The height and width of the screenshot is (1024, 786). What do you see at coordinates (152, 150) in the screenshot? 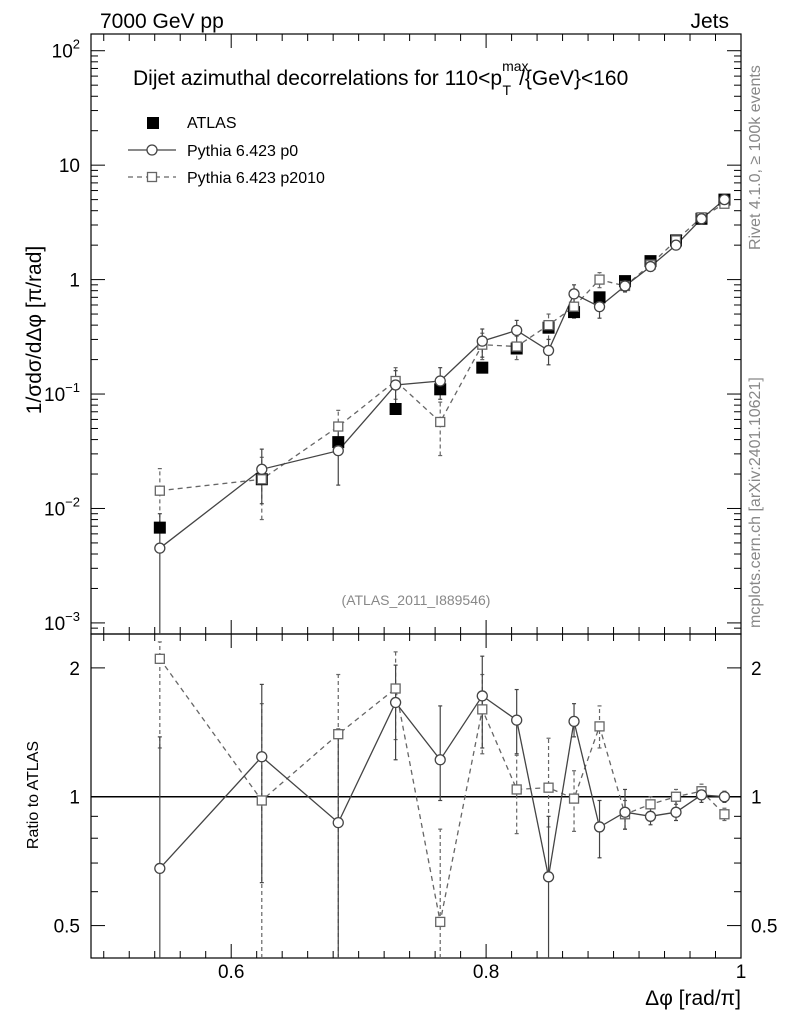
I see `legend-p0-marker` at bounding box center [152, 150].